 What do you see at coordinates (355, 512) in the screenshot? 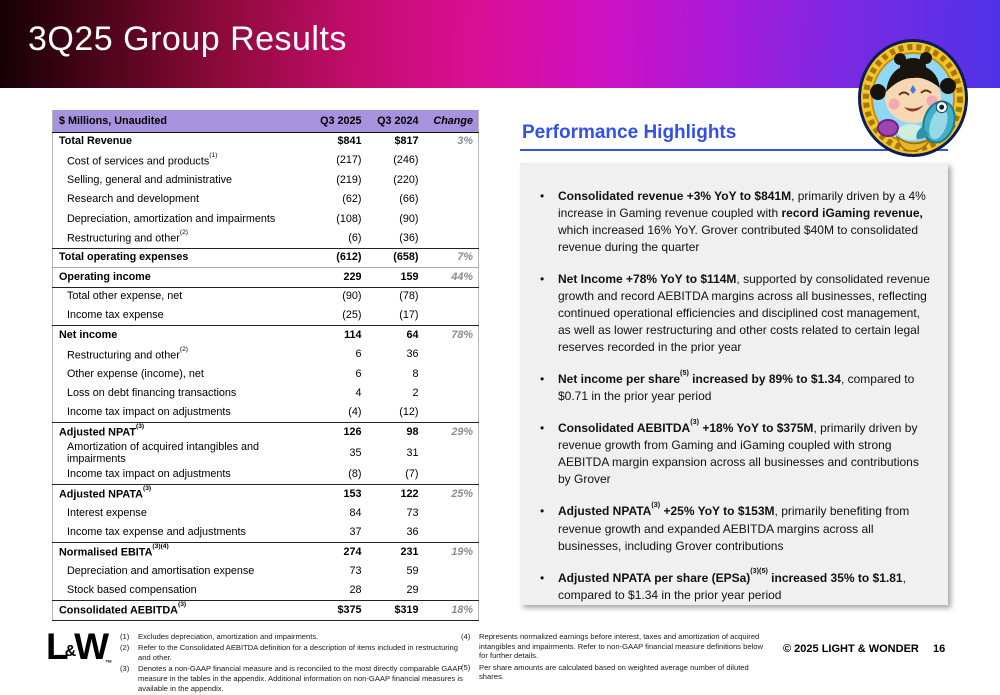
I see `value-q3-2025: 84` at bounding box center [355, 512].